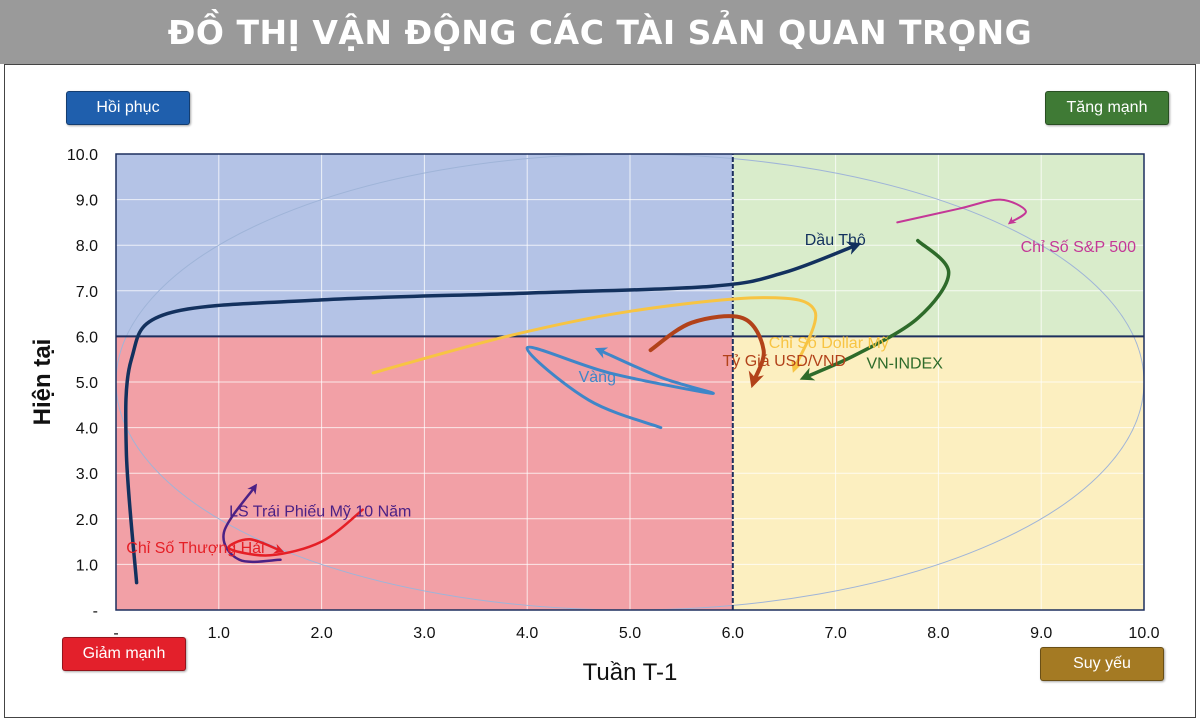 The height and width of the screenshot is (722, 1200). What do you see at coordinates (1041, 633) in the screenshot?
I see `x-tick-label: 9.0` at bounding box center [1041, 633].